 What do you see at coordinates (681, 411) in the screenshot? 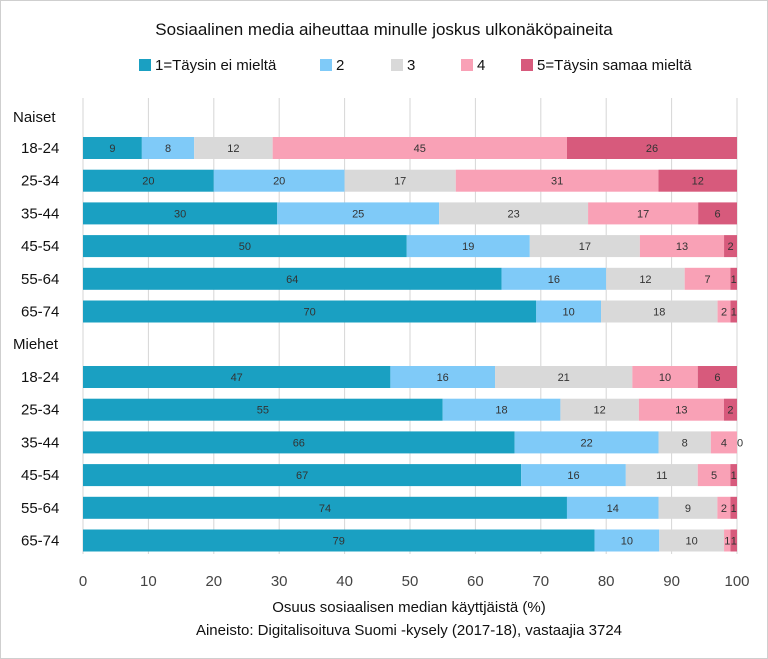
I see `data-label: 13` at bounding box center [681, 411].